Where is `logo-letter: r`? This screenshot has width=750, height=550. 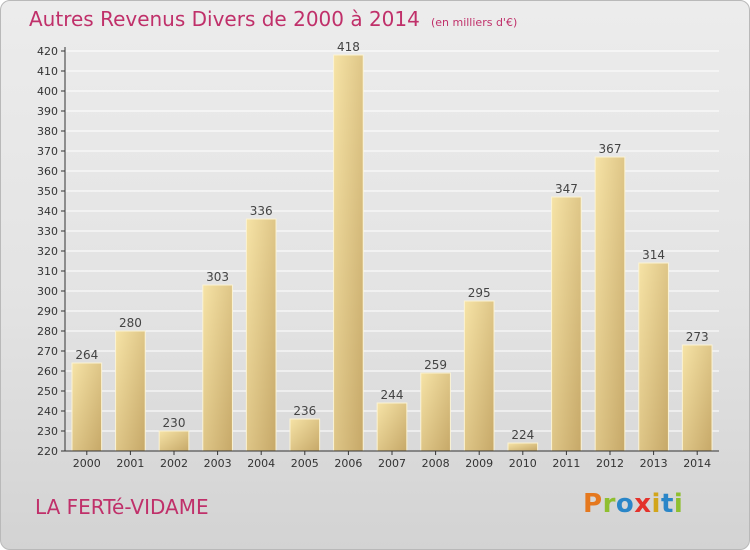
logo-letter: r is located at coordinates (609, 504).